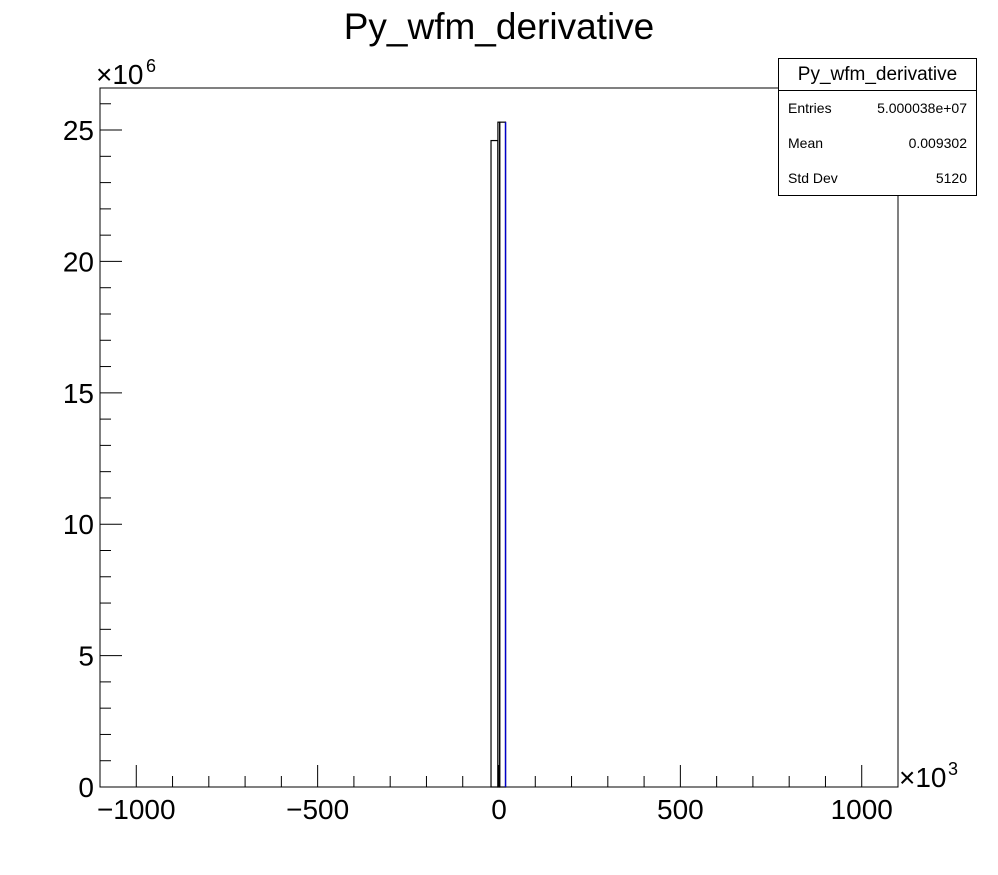 The width and height of the screenshot is (998, 875). What do you see at coordinates (499, 26) in the screenshot?
I see `chart-title: Py_wfm_derivative` at bounding box center [499, 26].